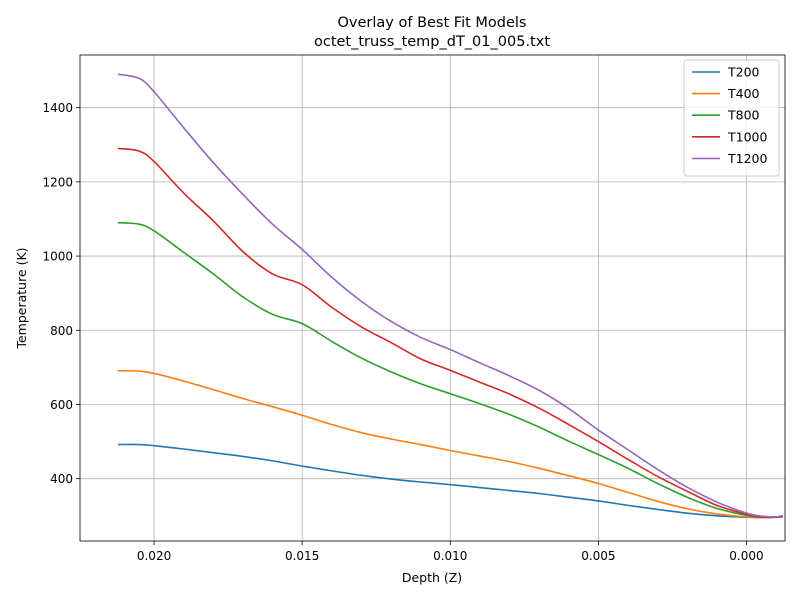  I want to click on legend-label: T1000, so click(747, 136).